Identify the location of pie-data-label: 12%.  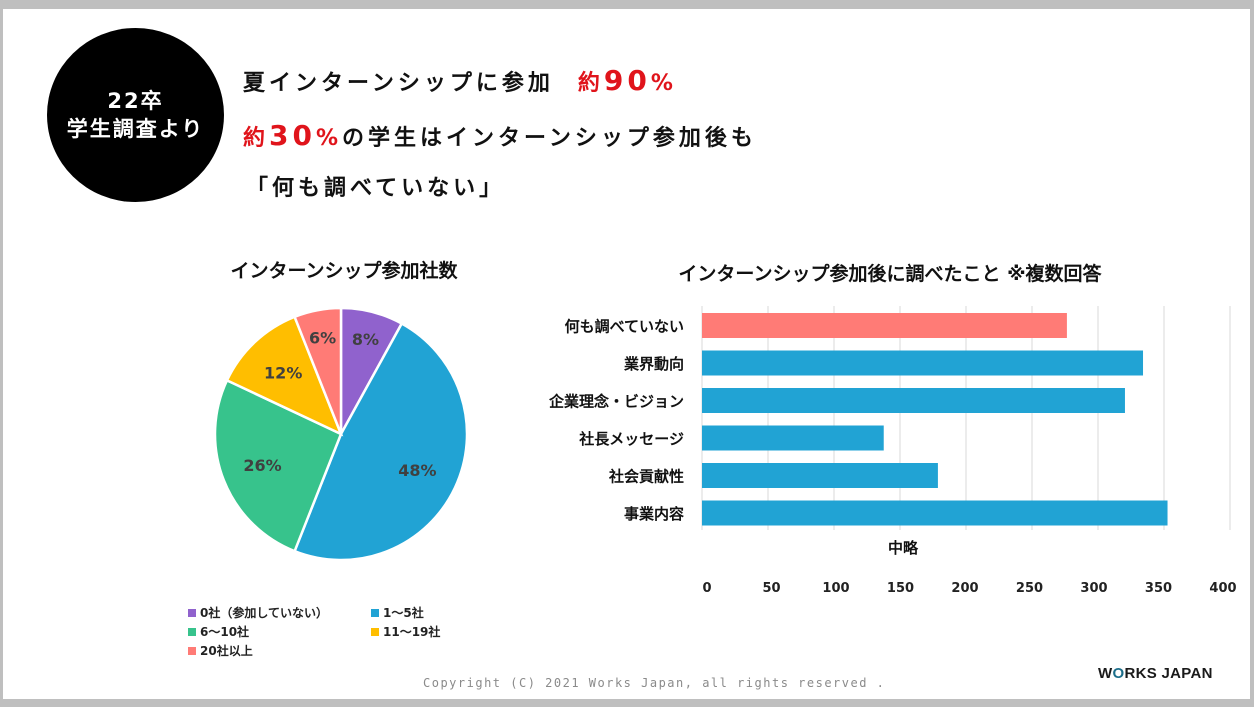
(283, 372).